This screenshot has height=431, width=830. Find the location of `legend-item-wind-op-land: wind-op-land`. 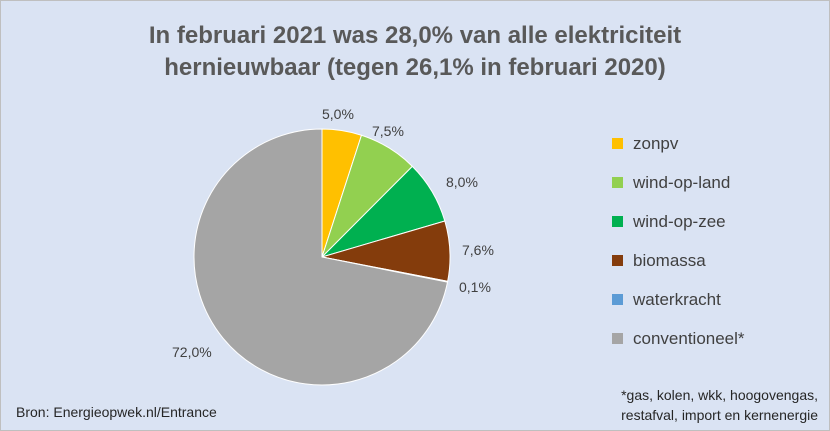

legend-item-wind-op-land: wind-op-land is located at coordinates (678, 182).